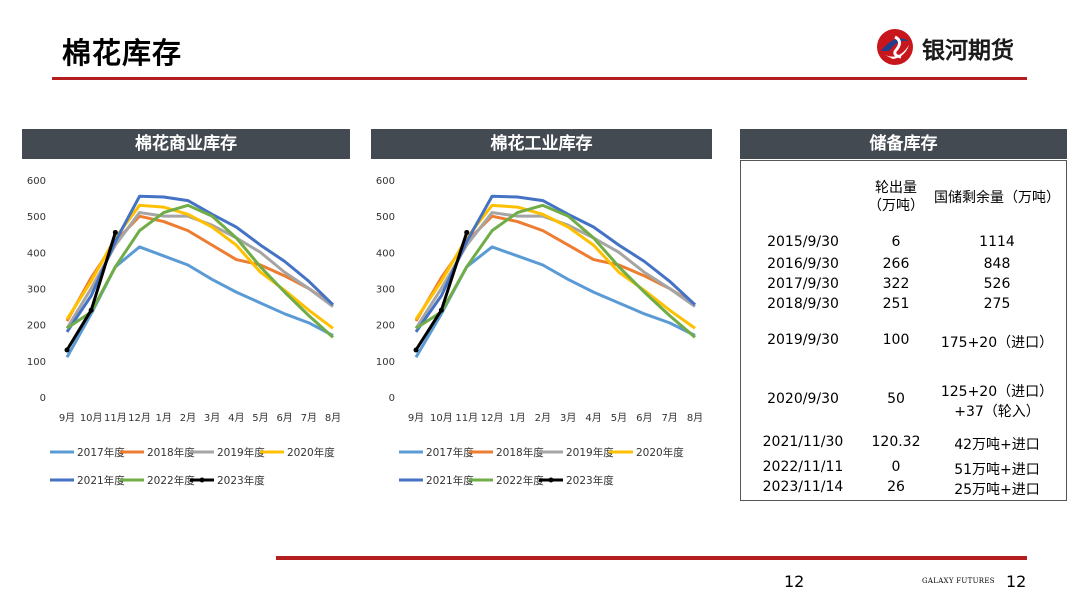  I want to click on row-date: 2017/9/30, so click(803, 284).